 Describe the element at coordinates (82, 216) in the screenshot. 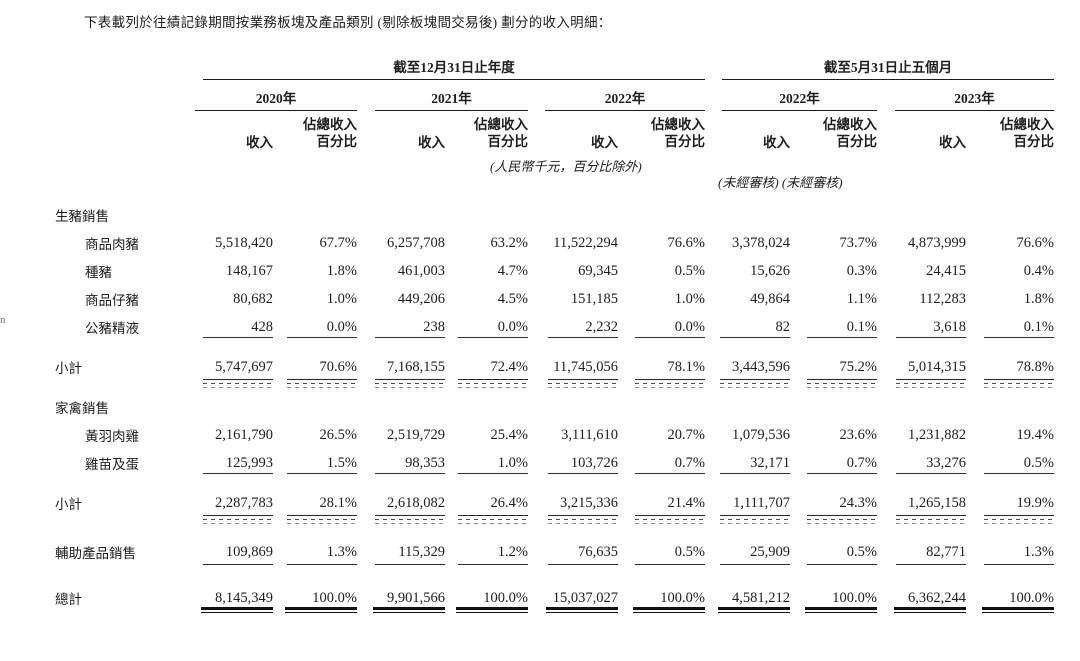

I see `row-label: 生豬銷售` at that location.